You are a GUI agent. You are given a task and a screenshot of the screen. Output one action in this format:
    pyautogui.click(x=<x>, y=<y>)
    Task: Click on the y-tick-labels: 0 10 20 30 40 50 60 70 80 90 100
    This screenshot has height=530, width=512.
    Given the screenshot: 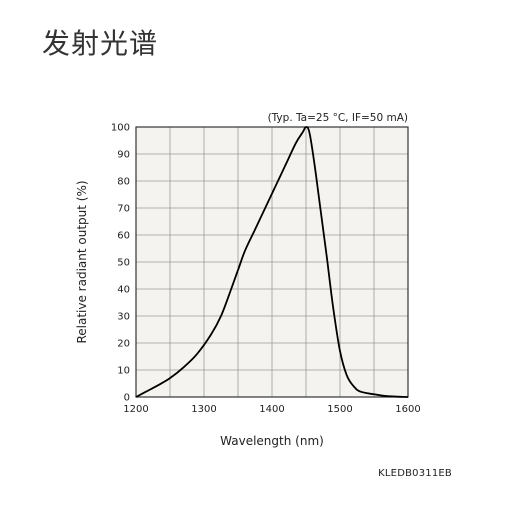 What is the action you would take?
    pyautogui.click(x=120, y=263)
    